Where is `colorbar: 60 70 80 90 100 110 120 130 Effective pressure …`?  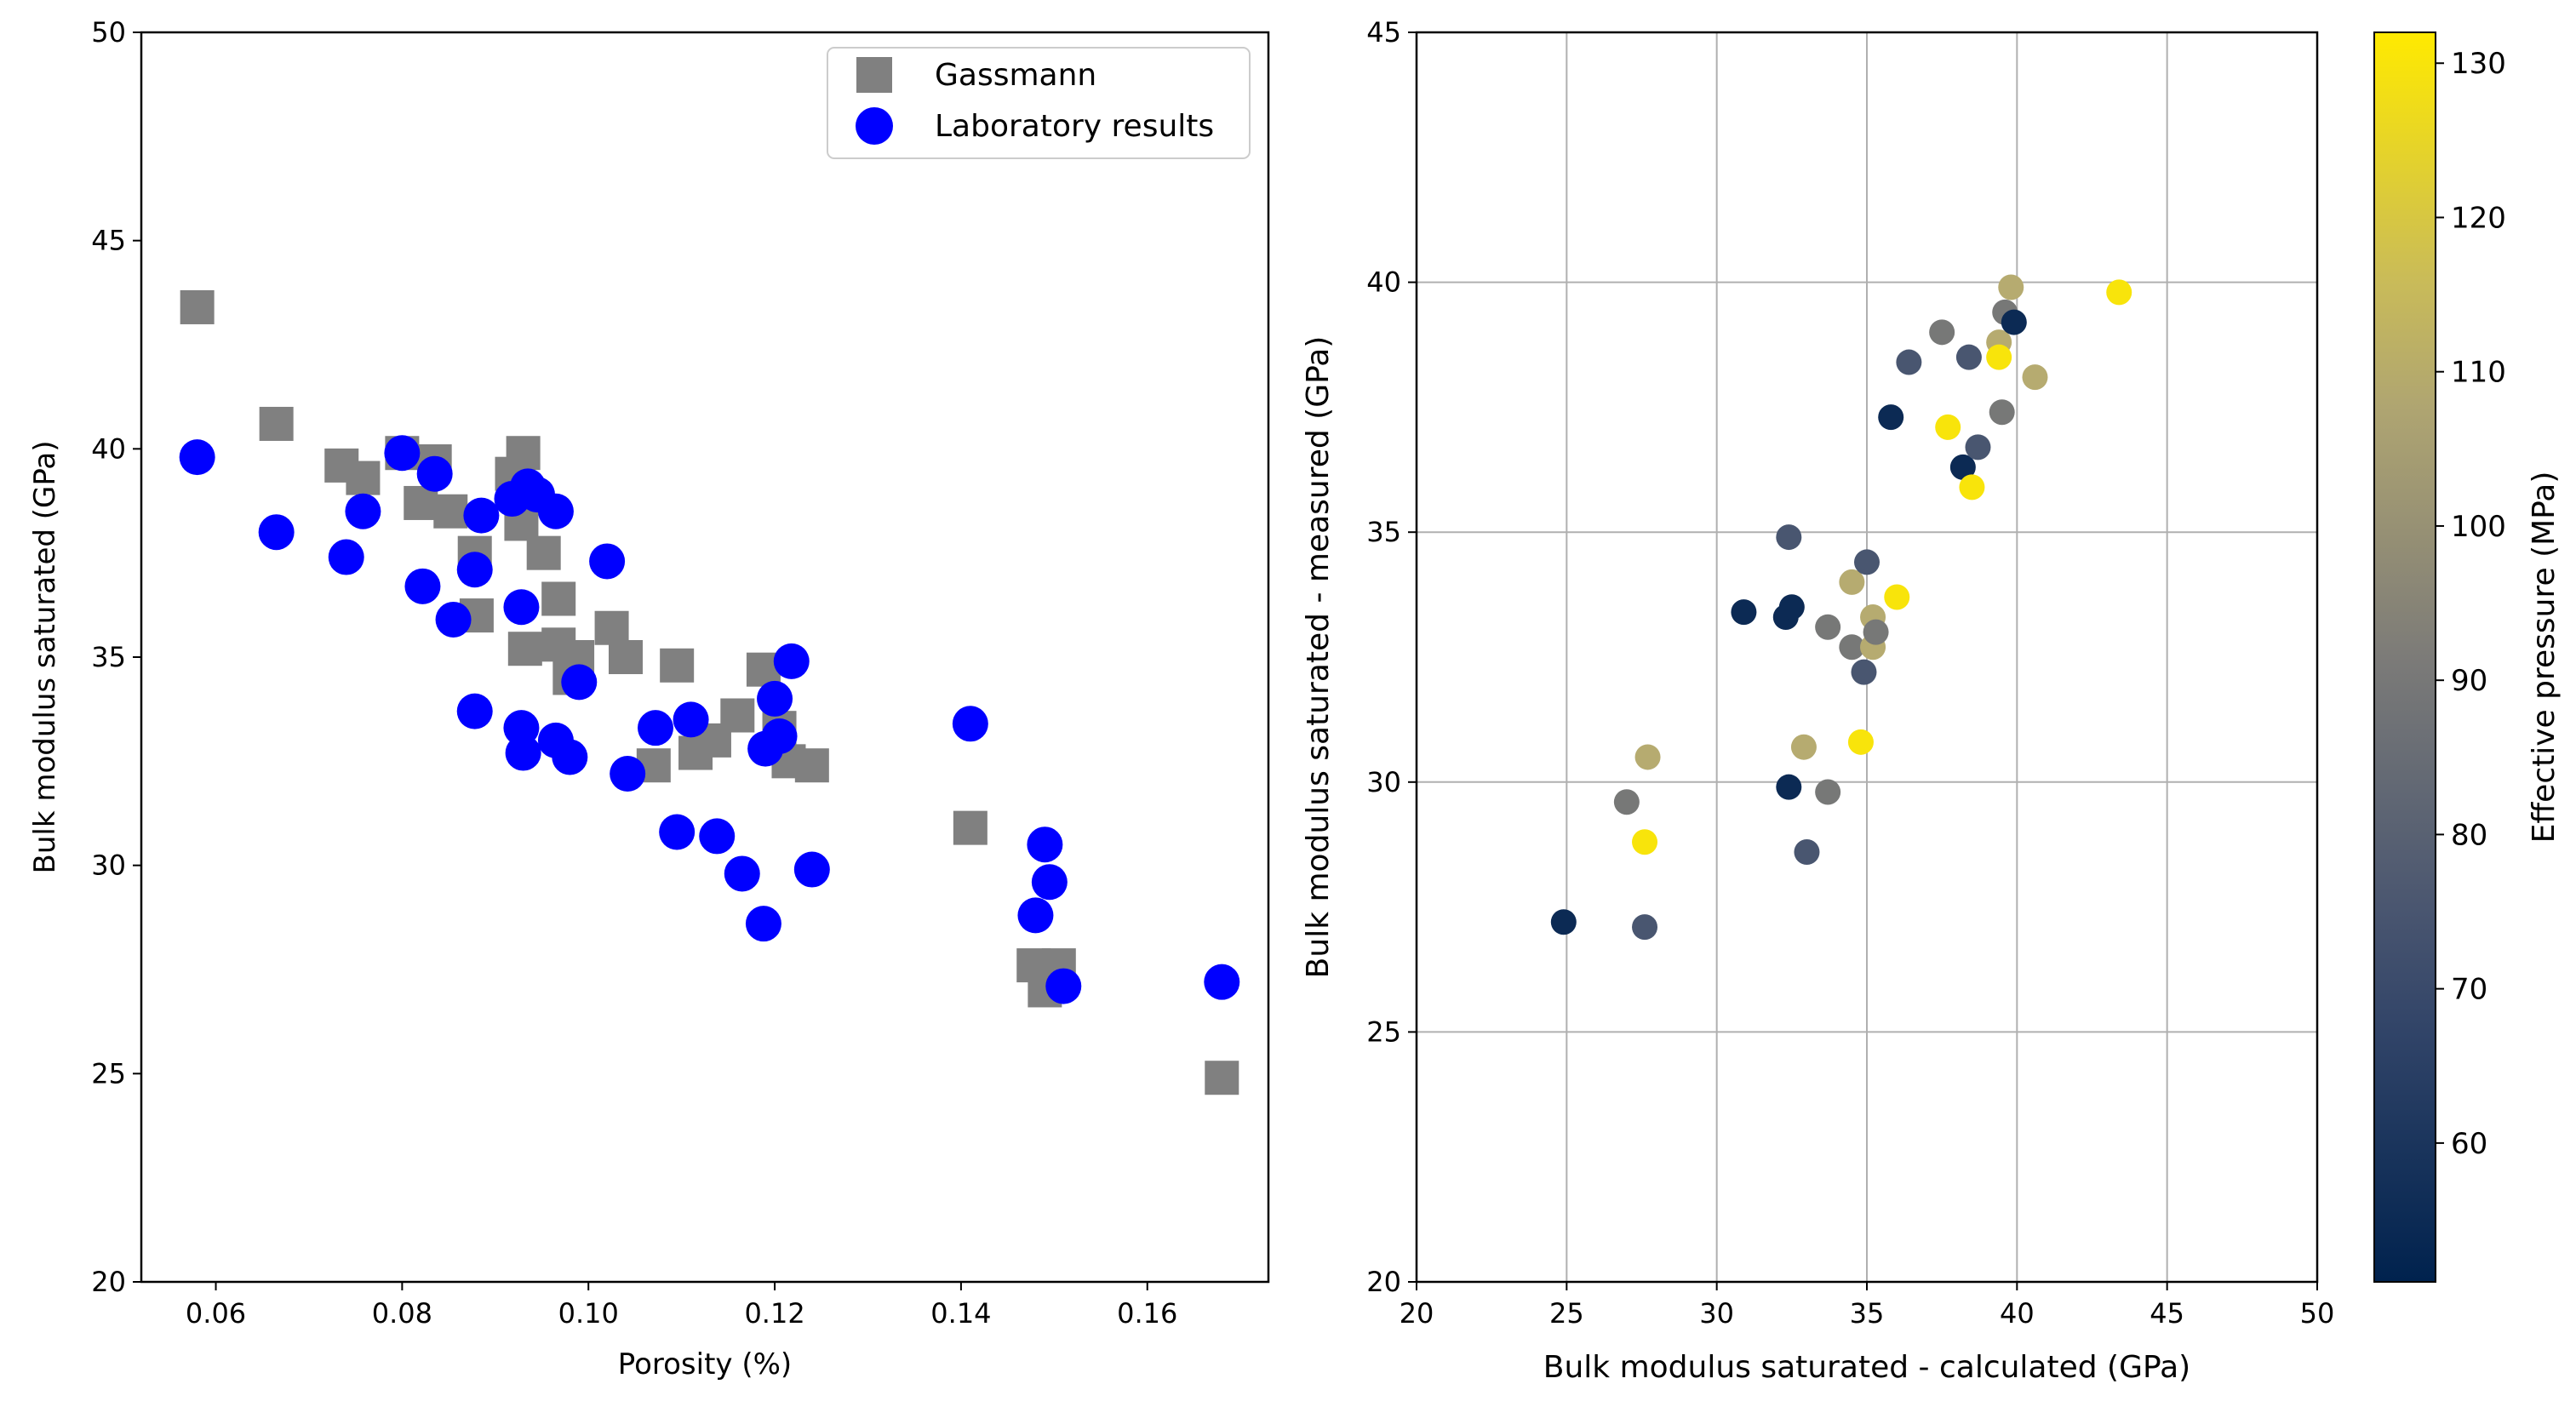 colorbar: 60 70 80 90 100 110 120 130 Effective pressure … is located at coordinates (2467, 657).